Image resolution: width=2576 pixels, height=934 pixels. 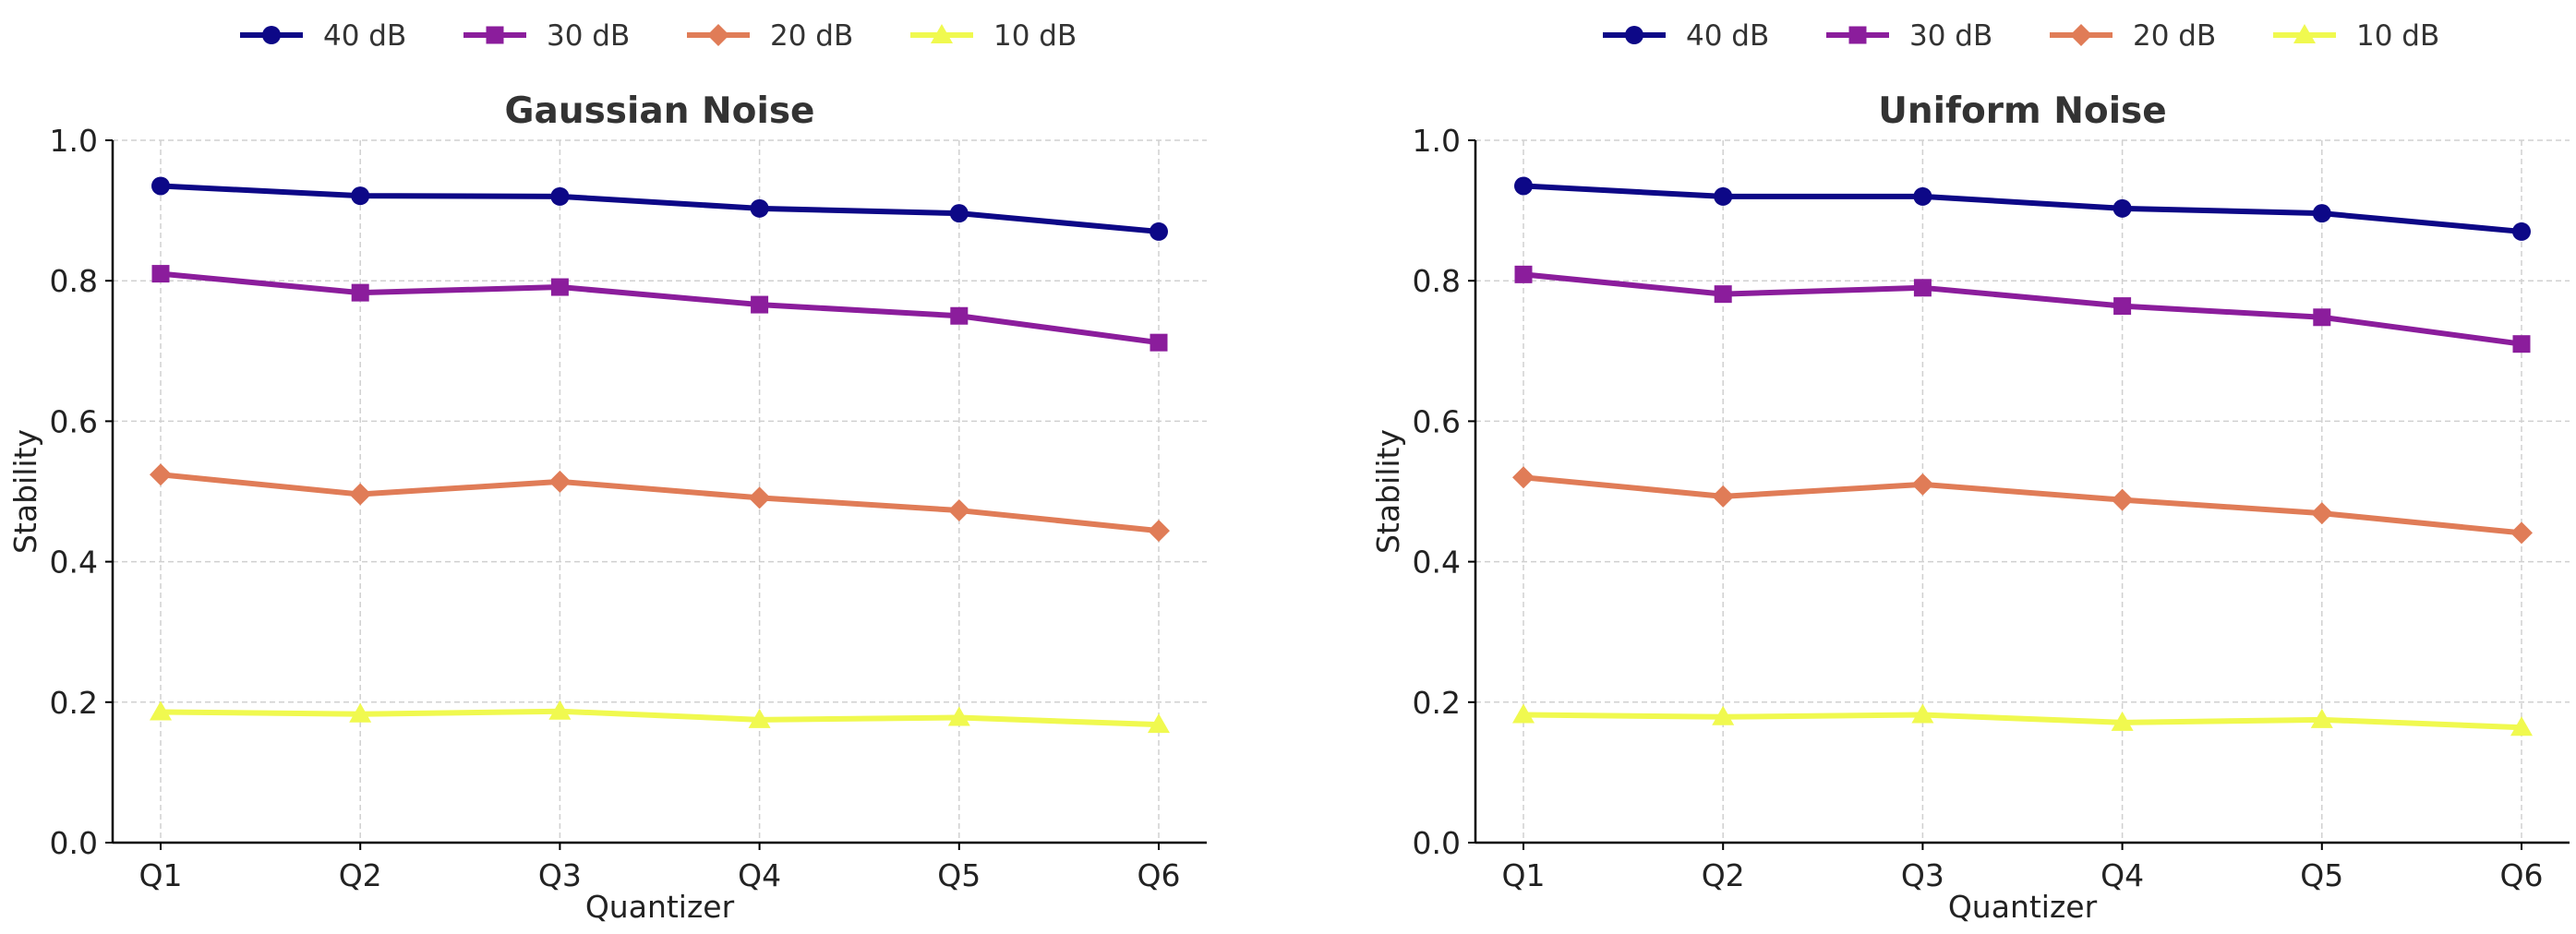 What do you see at coordinates (659, 111) in the screenshot?
I see `chart-title: Gaussian Noise` at bounding box center [659, 111].